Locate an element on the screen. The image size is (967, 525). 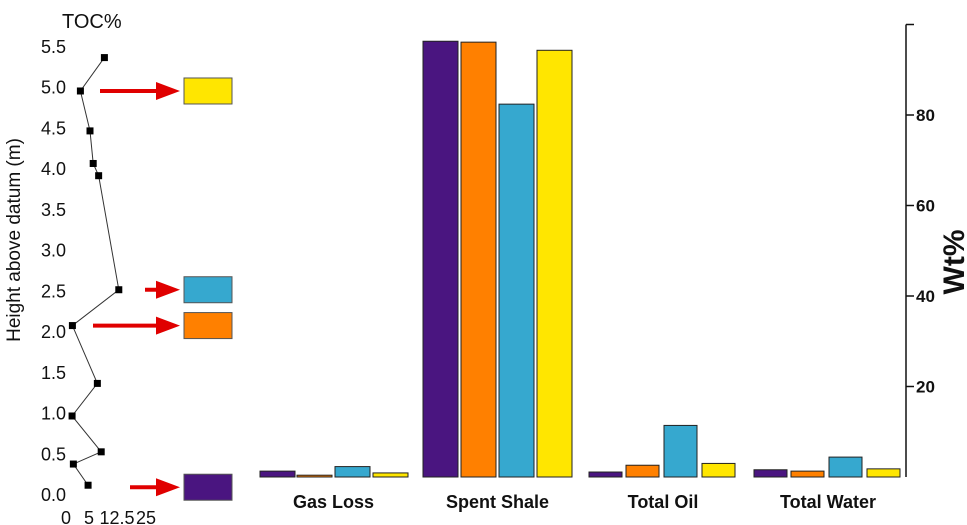
wt-tick-label: 60 is located at coordinates (925, 206).